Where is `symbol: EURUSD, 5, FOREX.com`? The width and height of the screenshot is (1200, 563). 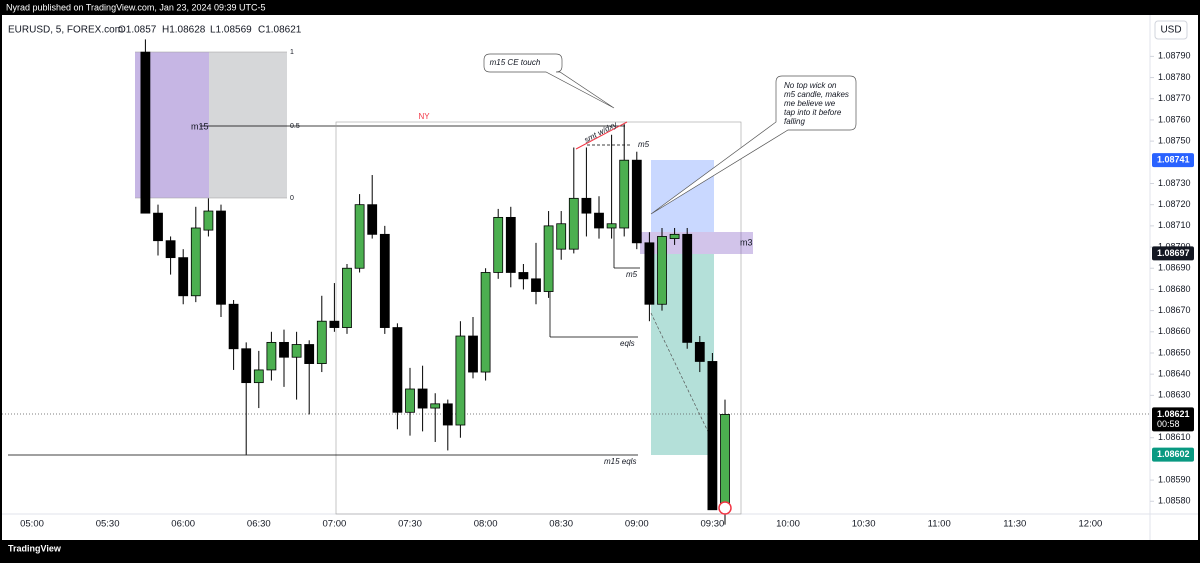 symbol: EURUSD, 5, FOREX.com is located at coordinates (65, 30).